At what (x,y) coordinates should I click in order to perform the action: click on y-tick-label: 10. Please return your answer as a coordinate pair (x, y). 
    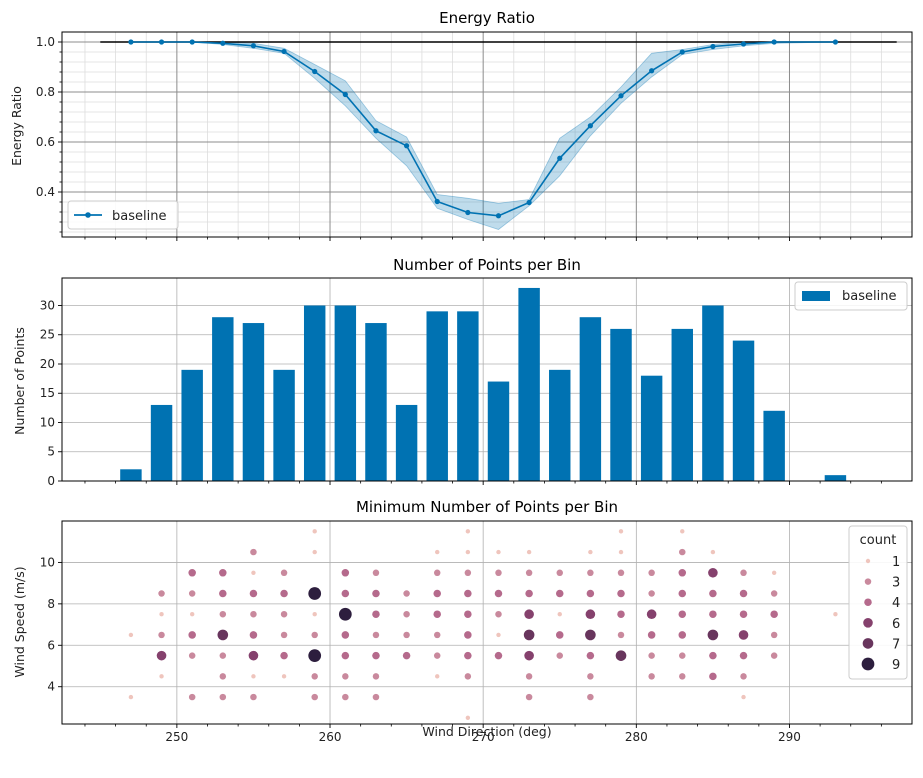
    Looking at the image, I should click on (47, 422).